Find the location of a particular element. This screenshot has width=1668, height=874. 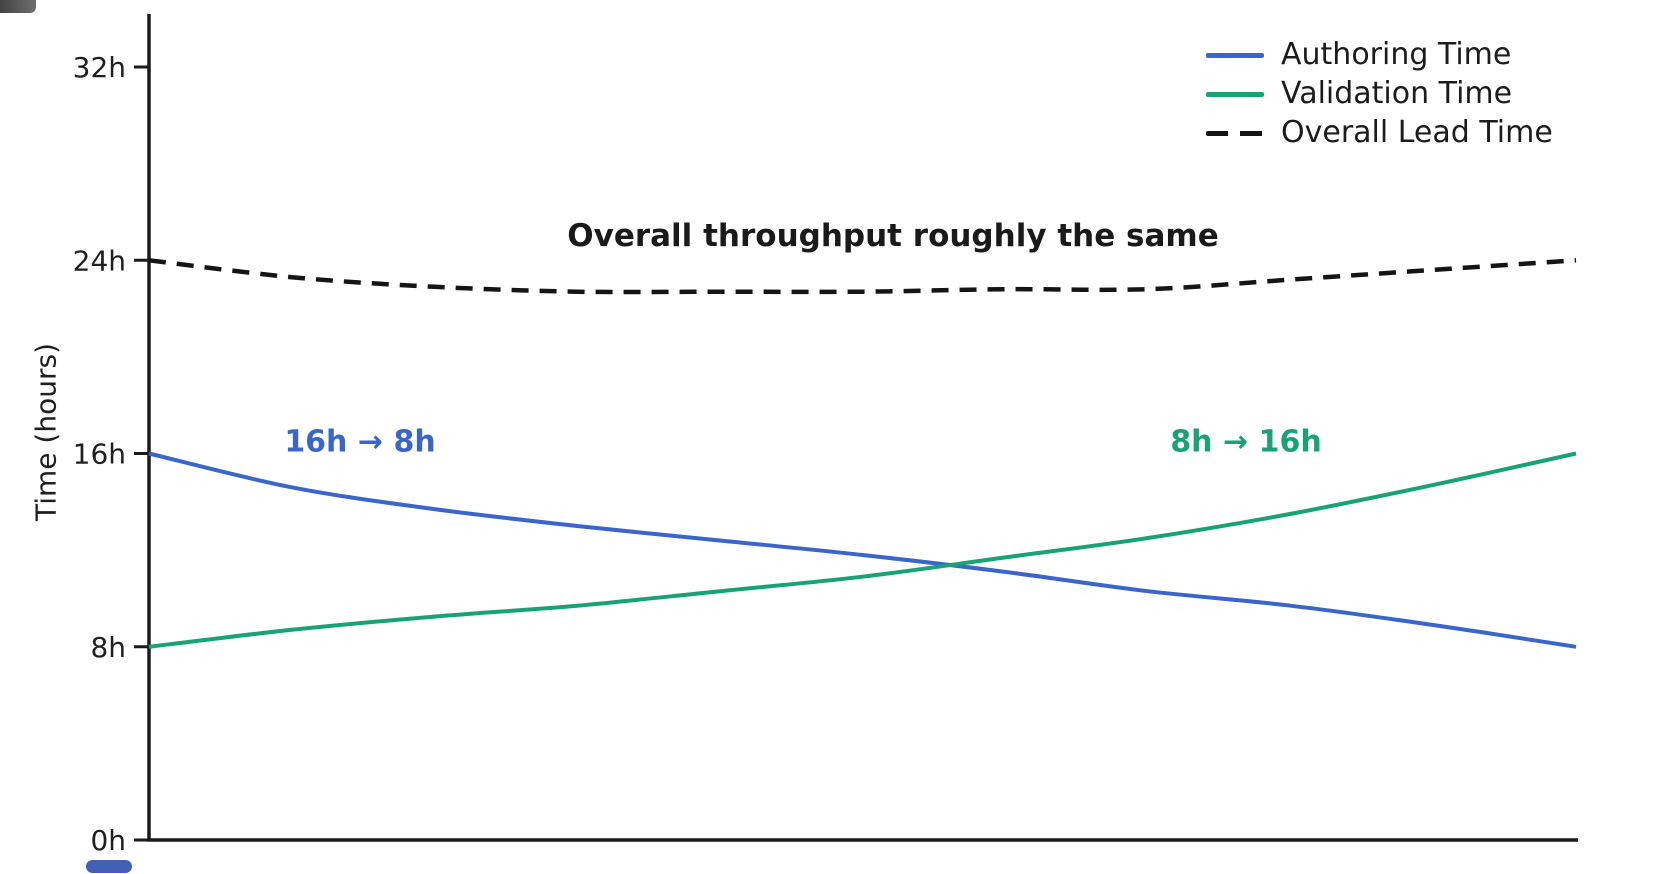

legend-item-overall-lead-time: Overall Lead Time is located at coordinates (1379, 133).